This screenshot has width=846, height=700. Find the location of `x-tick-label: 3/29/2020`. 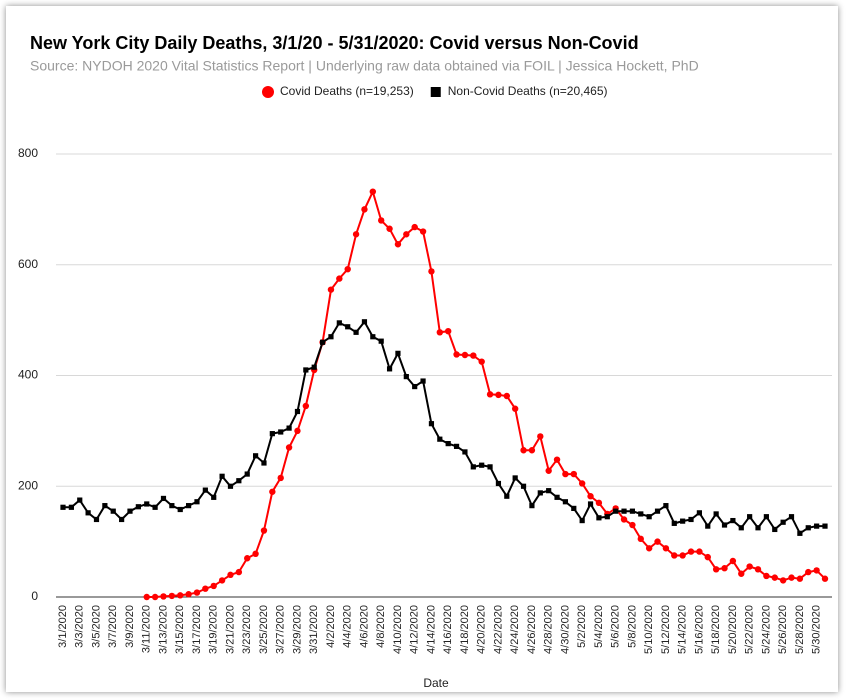

x-tick-label: 3/29/2020 is located at coordinates (297, 629).